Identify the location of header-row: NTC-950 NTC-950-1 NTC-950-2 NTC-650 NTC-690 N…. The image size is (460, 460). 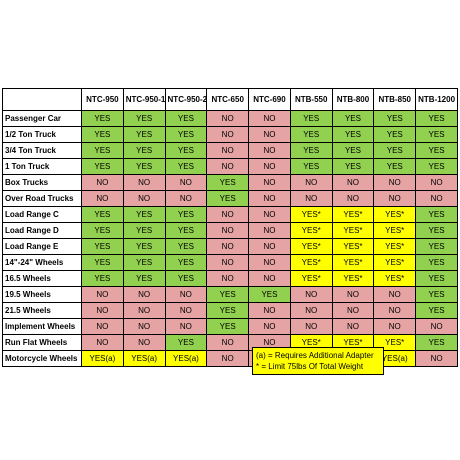
(230, 99).